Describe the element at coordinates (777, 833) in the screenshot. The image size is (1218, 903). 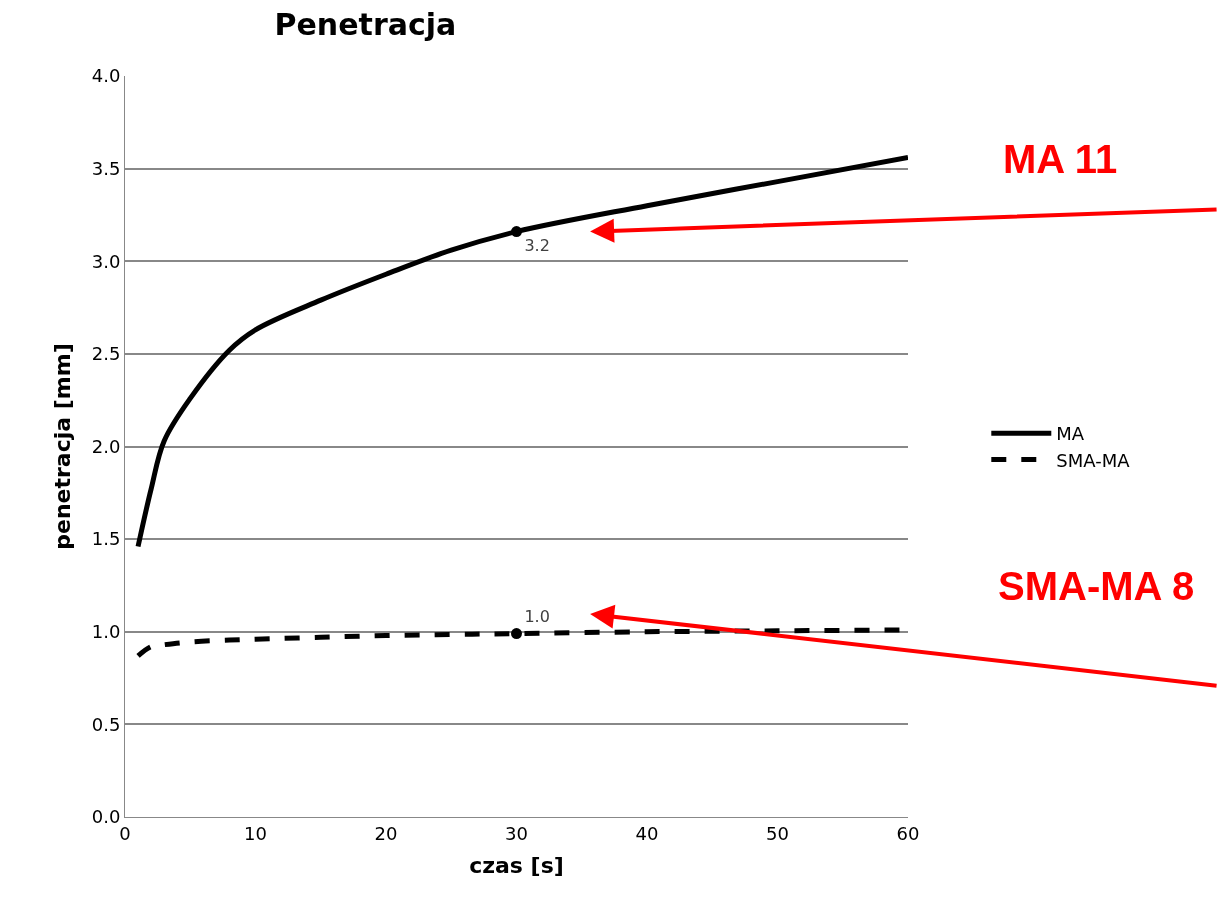
I see `x-tick-label: 50` at that location.